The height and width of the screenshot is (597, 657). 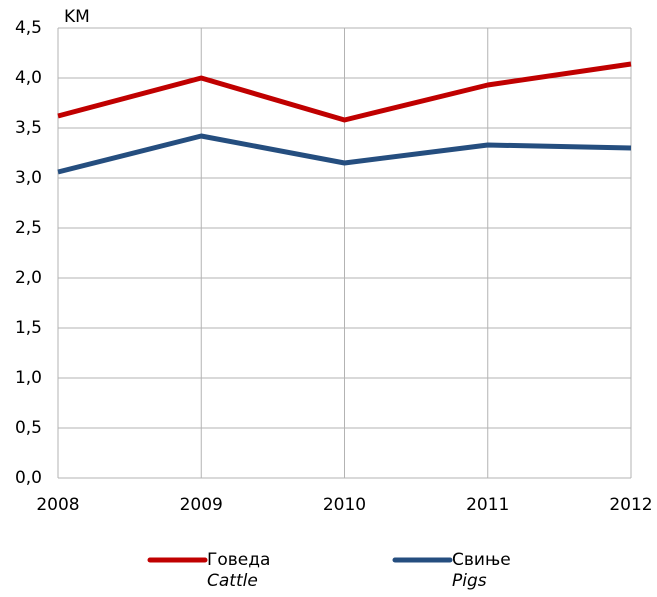 I want to click on y-tick-label: 1,0, so click(x=28, y=378).